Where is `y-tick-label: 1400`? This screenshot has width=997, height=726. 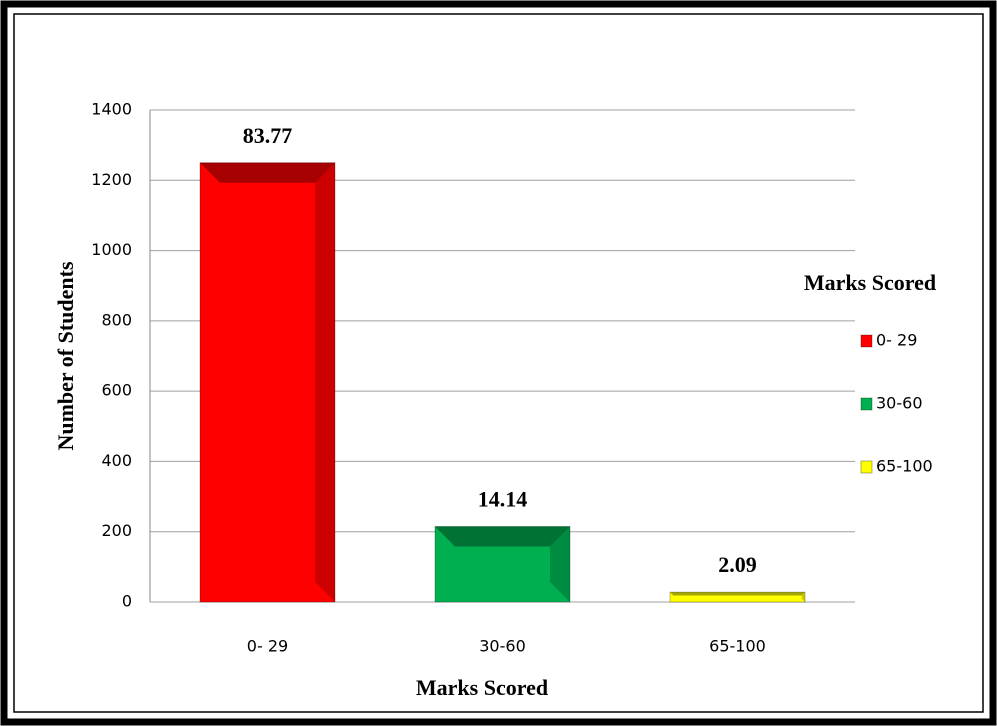
y-tick-label: 1400 is located at coordinates (111, 109).